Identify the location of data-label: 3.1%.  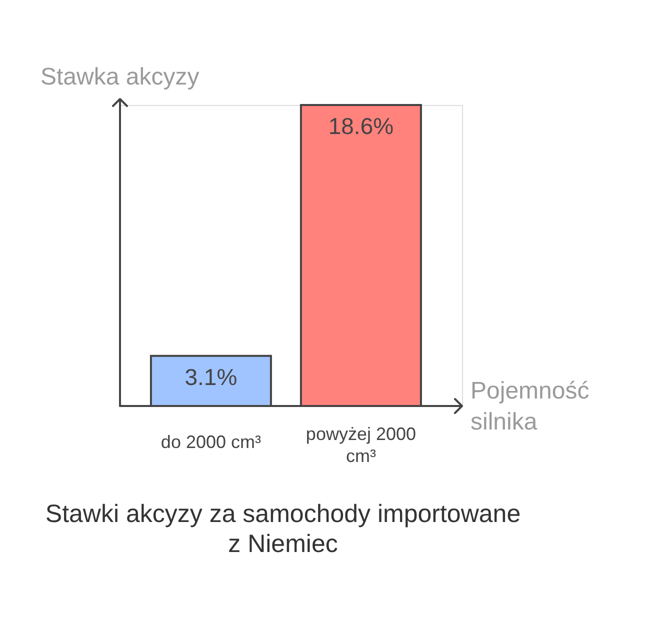
(211, 377).